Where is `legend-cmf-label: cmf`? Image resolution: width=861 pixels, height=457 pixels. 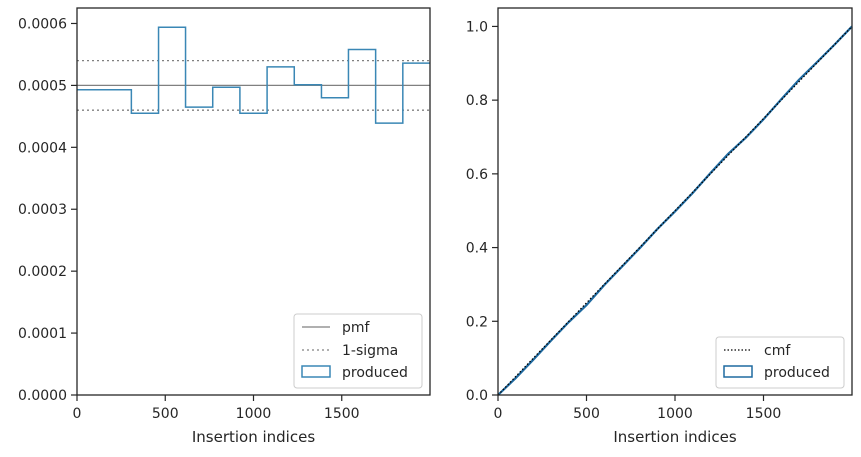 legend-cmf-label: cmf is located at coordinates (777, 351).